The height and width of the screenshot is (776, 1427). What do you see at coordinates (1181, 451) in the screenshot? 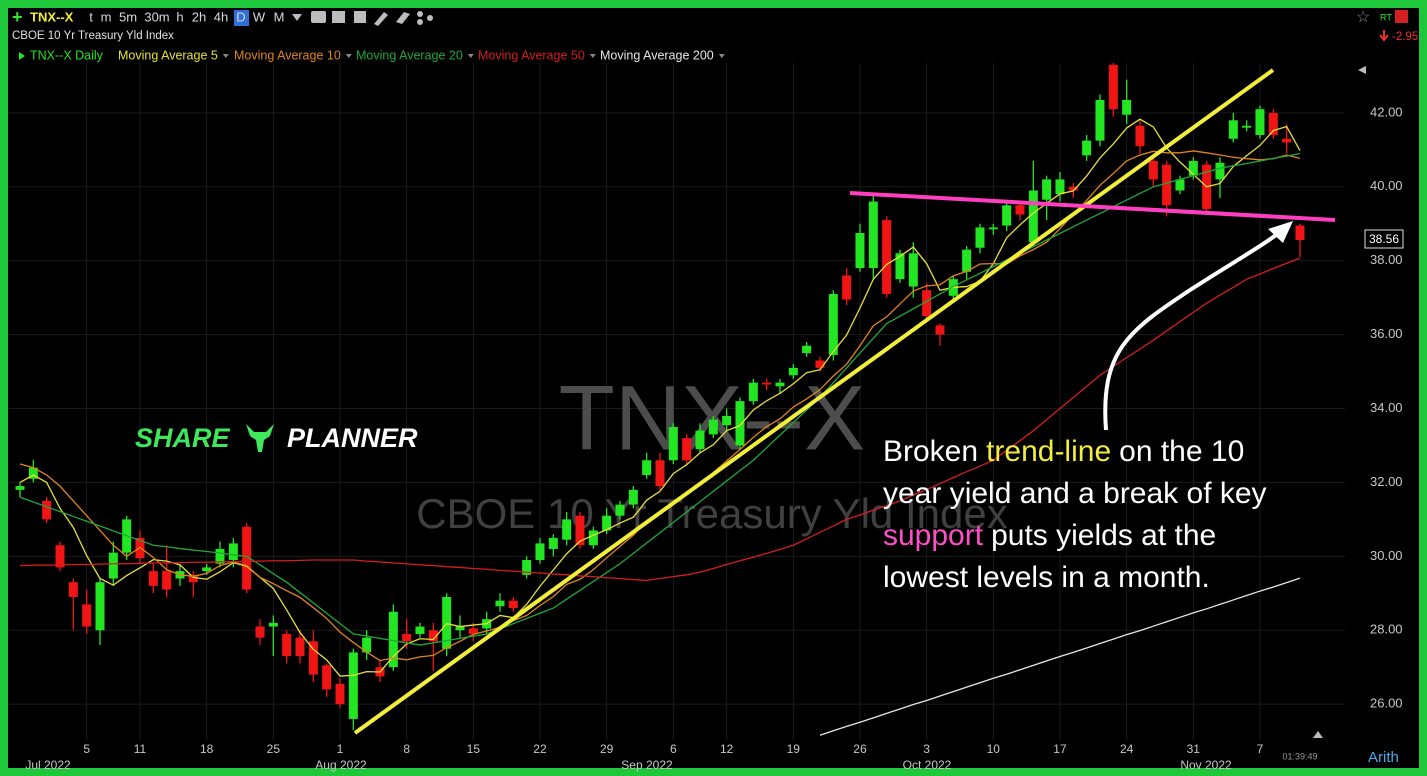
I see `annotation-text: on the 10` at bounding box center [1181, 451].